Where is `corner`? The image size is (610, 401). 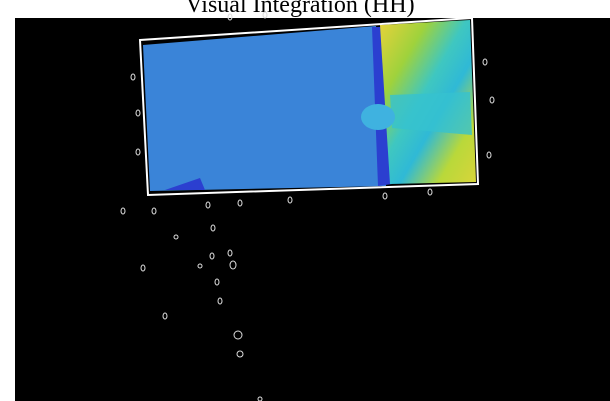
corner is located at coordinates (185, 184).